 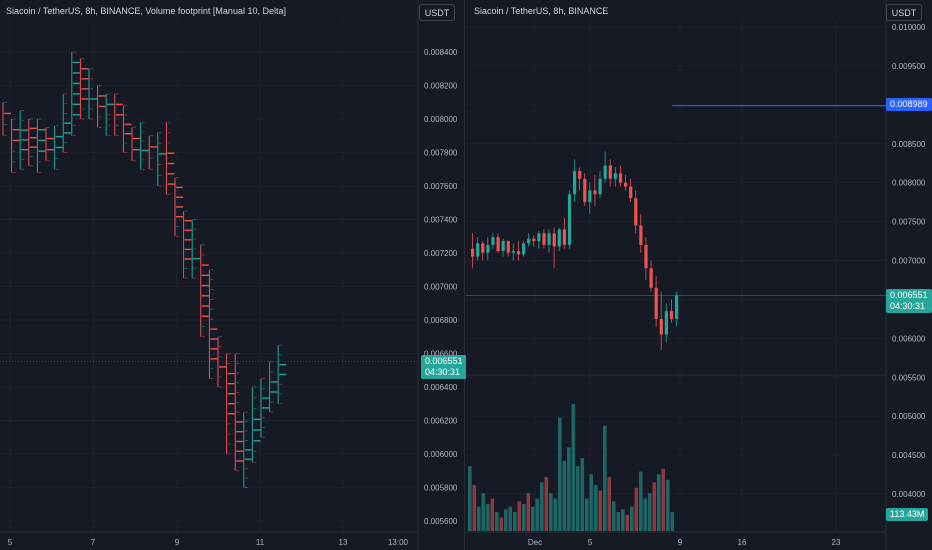 I want to click on current-price-left: 0.006551, so click(x=444, y=361).